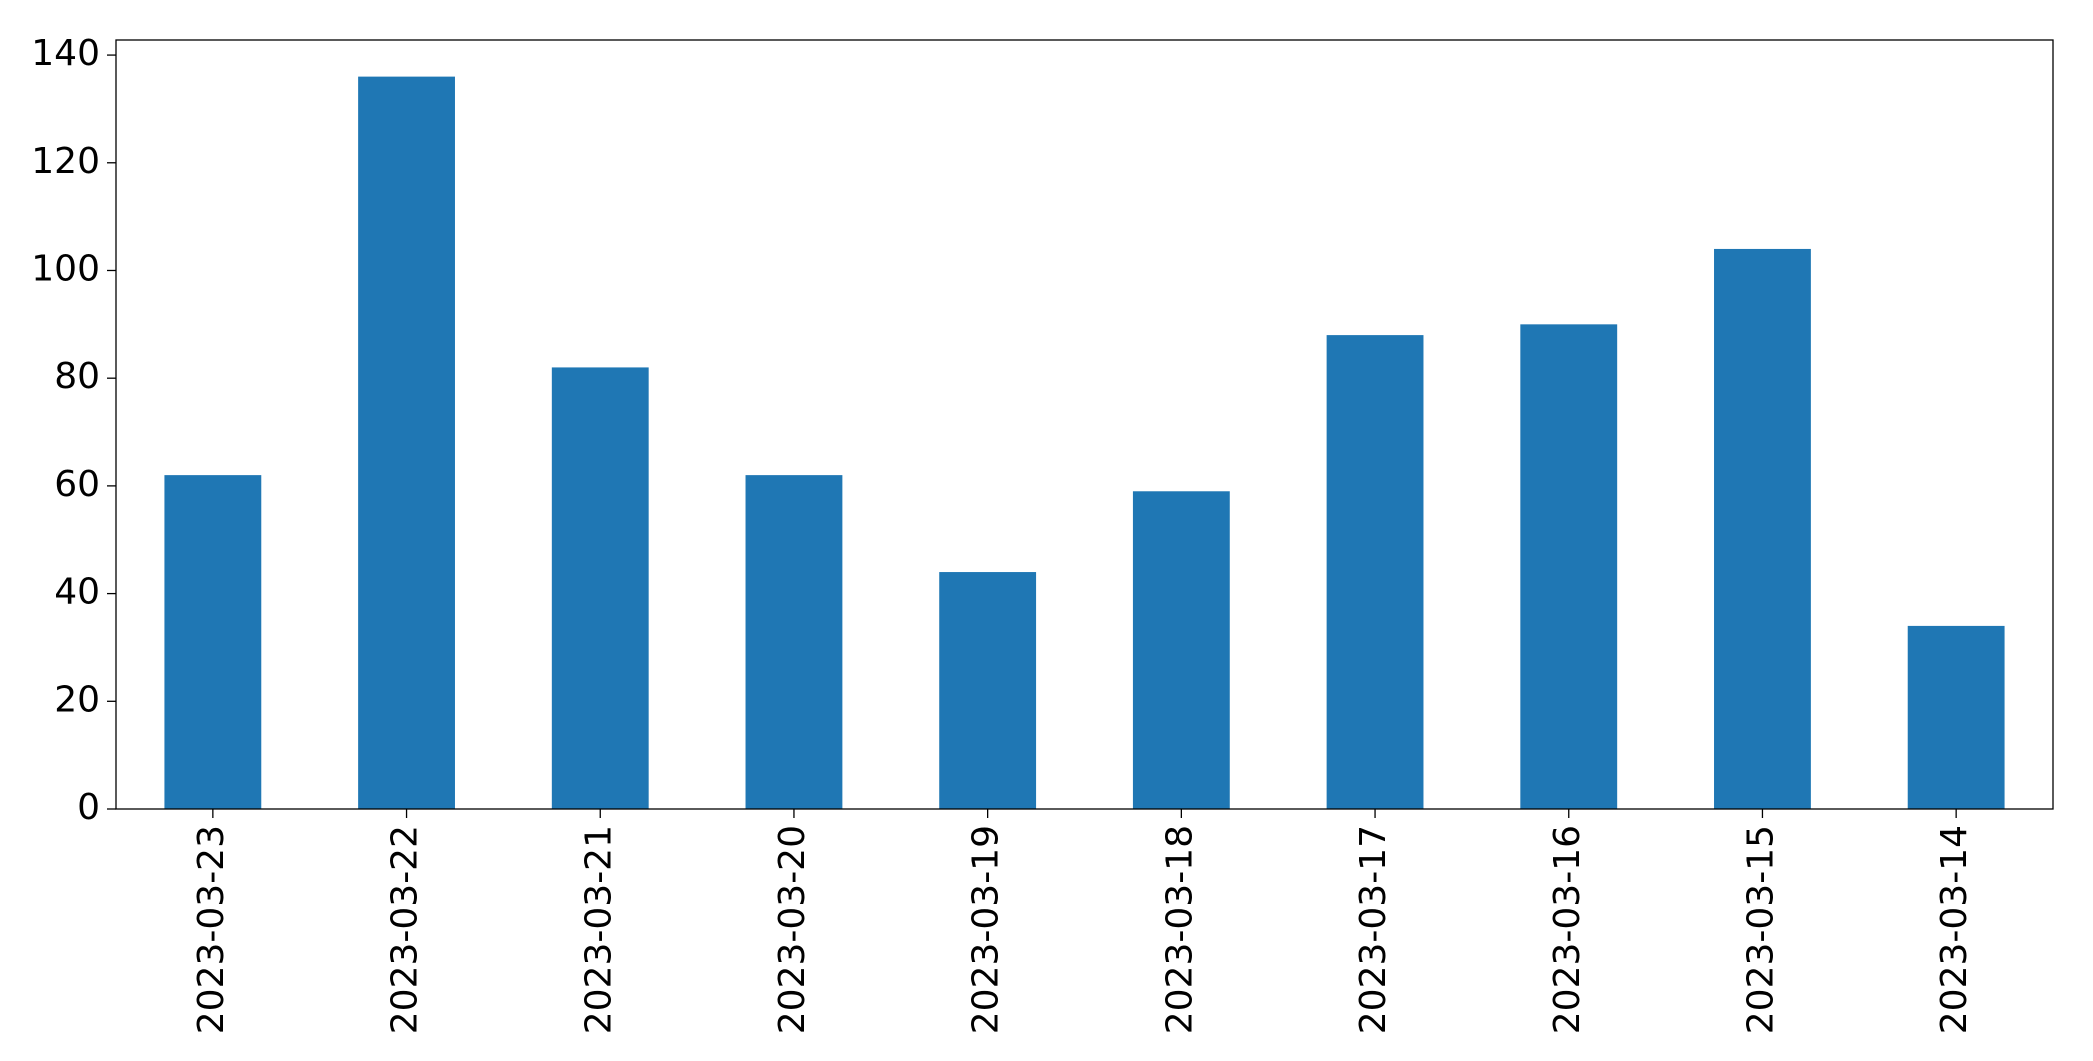  Describe the element at coordinates (77, 484) in the screenshot. I see `y-tick-label: 60` at that location.